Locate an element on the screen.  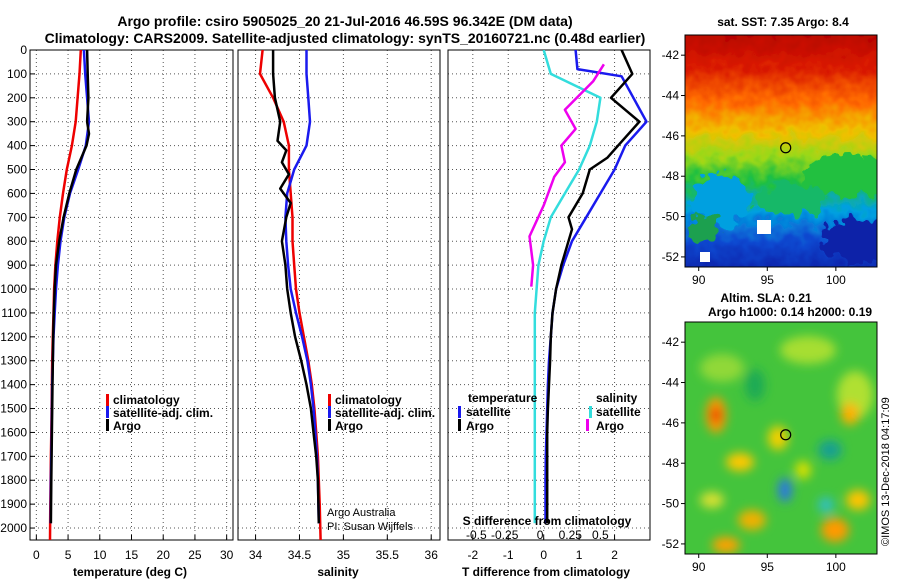
y-tick-label: 1600 is located at coordinates (13, 432).